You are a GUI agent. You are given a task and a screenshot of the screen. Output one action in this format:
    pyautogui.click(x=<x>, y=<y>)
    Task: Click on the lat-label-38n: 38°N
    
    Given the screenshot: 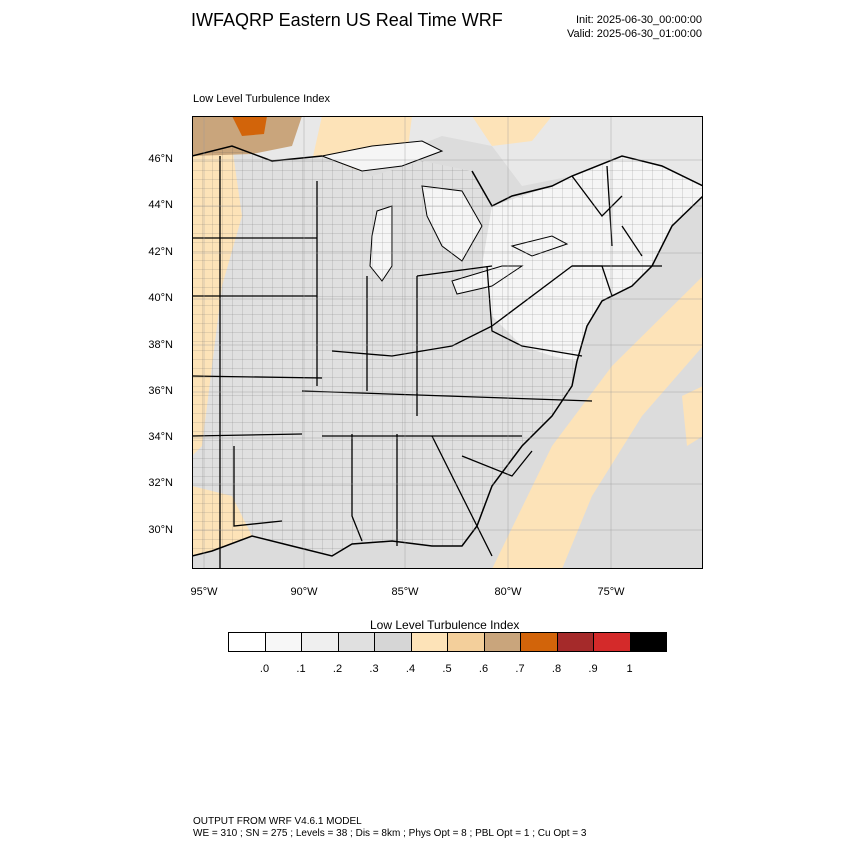 What is the action you would take?
    pyautogui.click(x=160, y=345)
    